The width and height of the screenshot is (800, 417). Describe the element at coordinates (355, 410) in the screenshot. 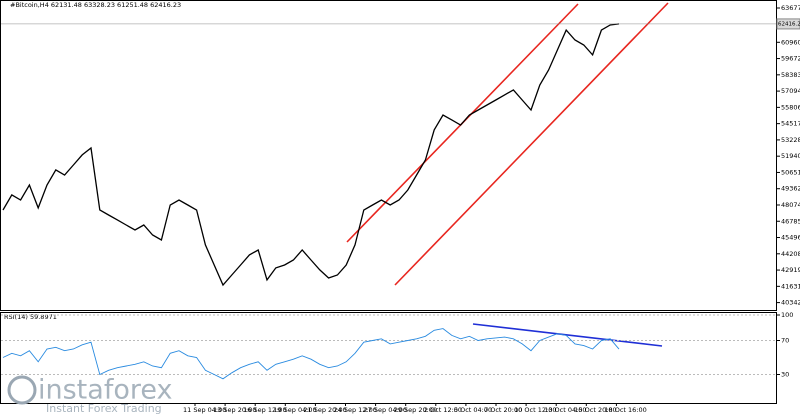

I see `x-tick-label: 24 Sep 12:00` at that location.